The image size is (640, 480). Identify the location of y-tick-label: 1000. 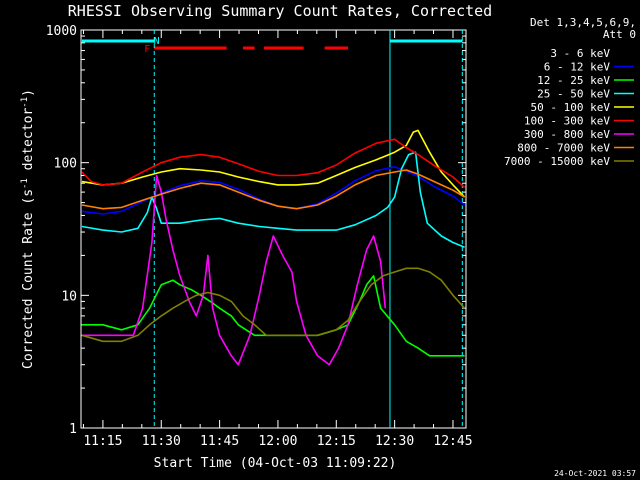
(61, 31).